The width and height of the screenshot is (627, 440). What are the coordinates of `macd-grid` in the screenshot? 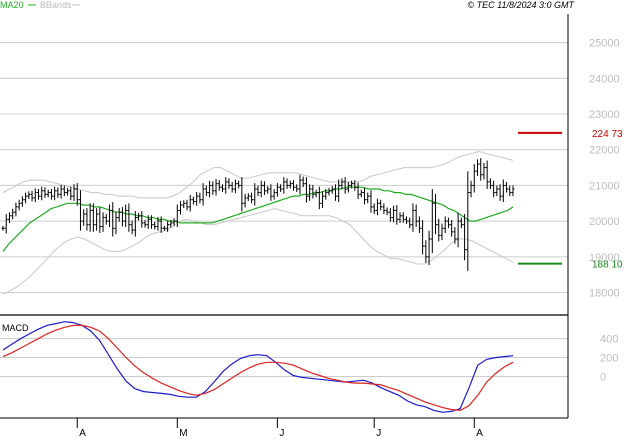 It's located at (284, 357).